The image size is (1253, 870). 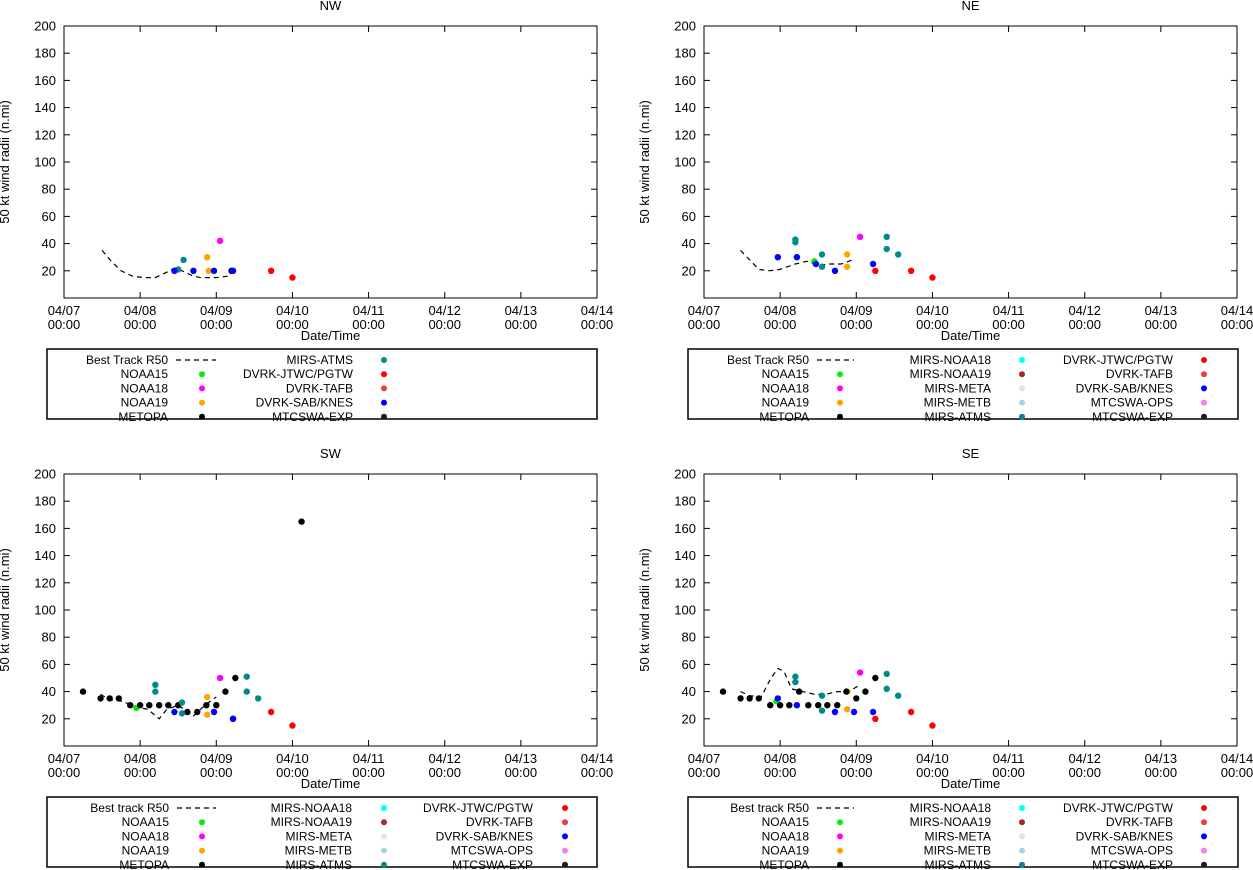 I want to click on legend-frame, so click(x=322, y=832).